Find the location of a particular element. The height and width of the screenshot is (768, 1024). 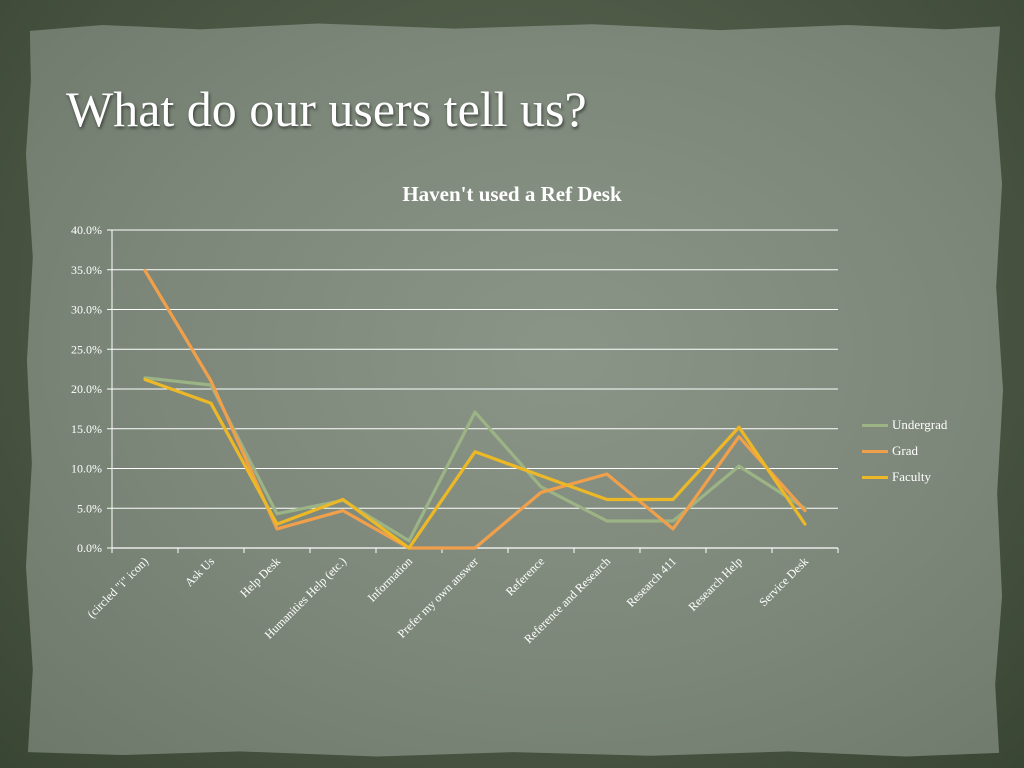

y-tick-label: 5.0% is located at coordinates (89, 508).